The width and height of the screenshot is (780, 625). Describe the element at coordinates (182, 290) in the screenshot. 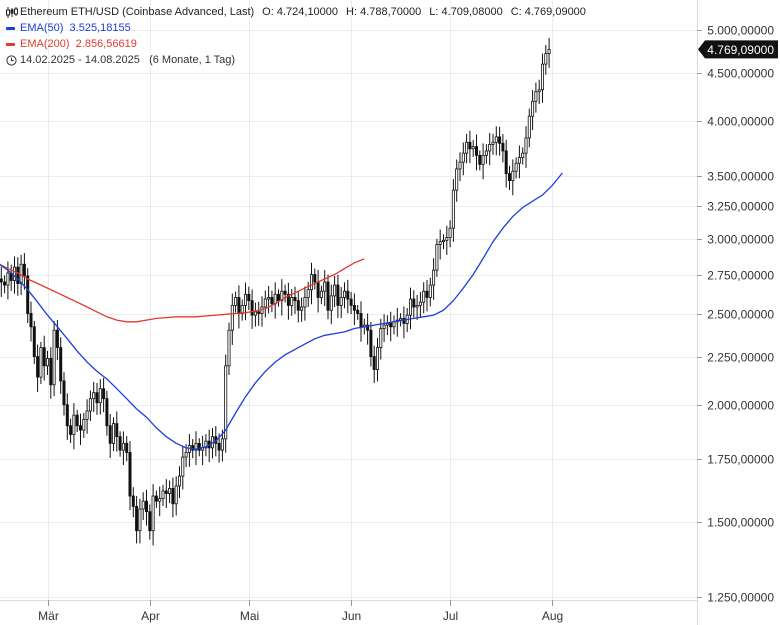

I see `ema200-line` at that location.